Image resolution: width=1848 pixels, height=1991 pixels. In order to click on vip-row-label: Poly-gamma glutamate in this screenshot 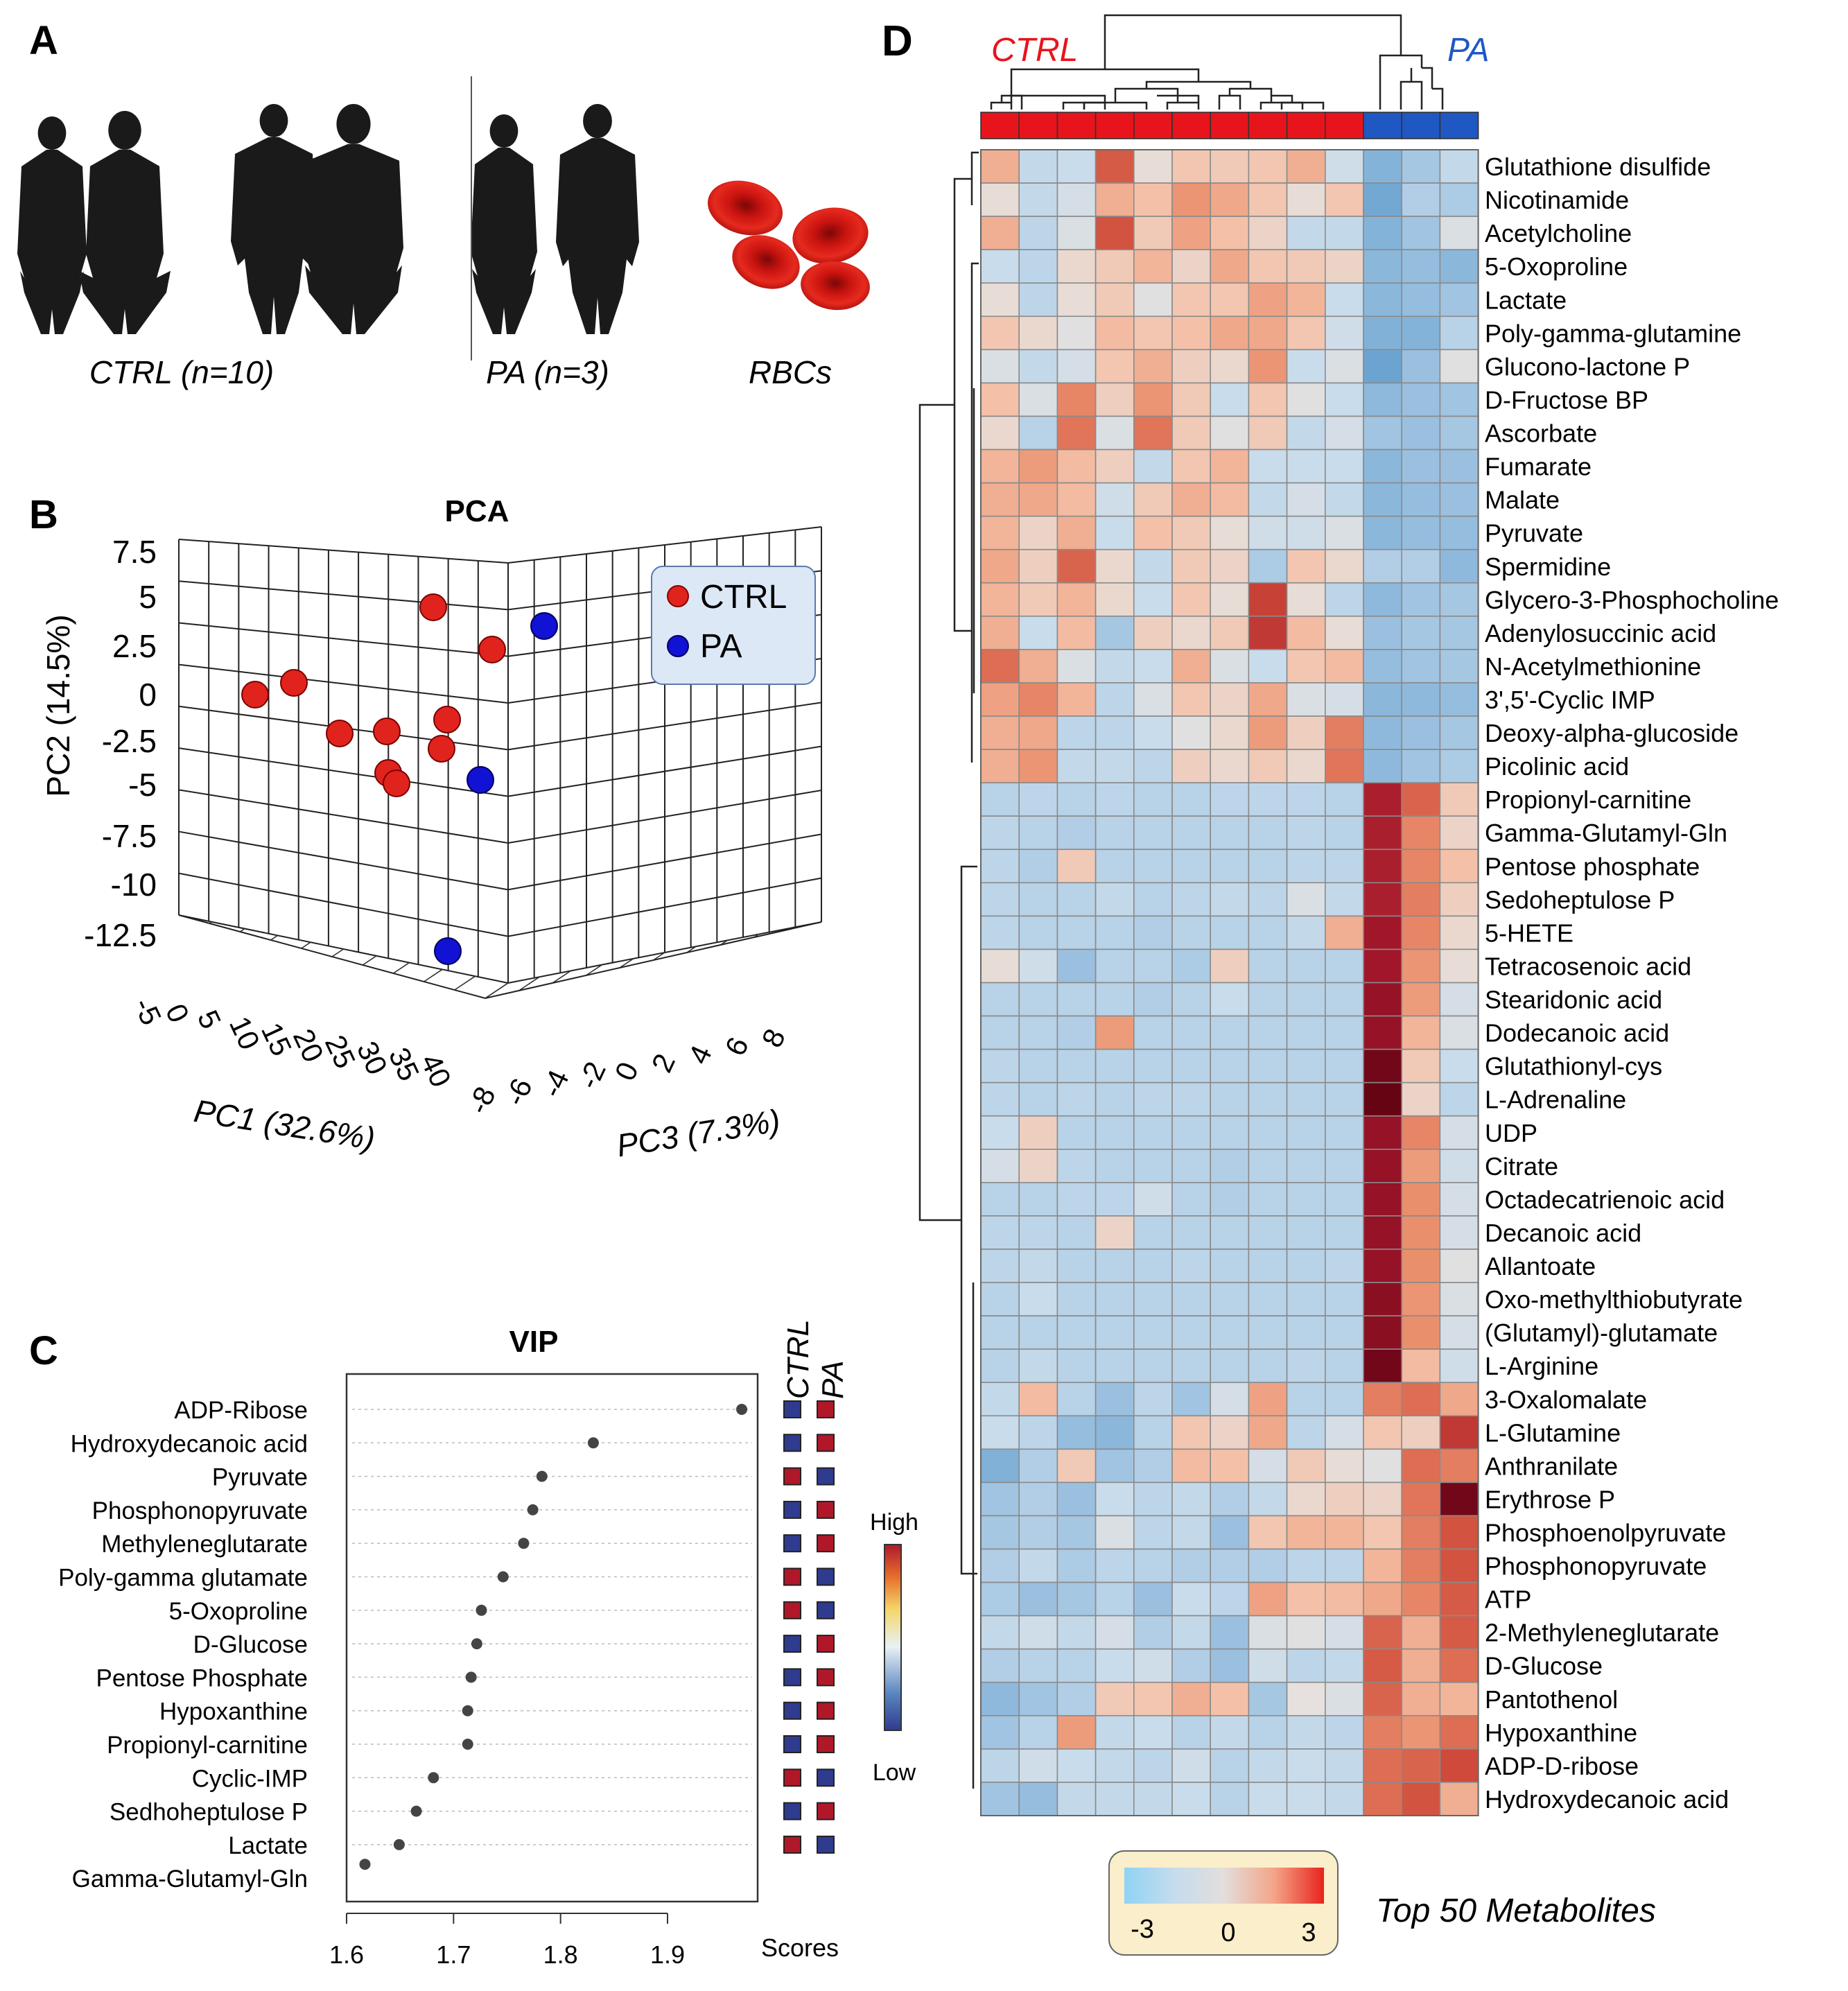, I will do `click(183, 1578)`.